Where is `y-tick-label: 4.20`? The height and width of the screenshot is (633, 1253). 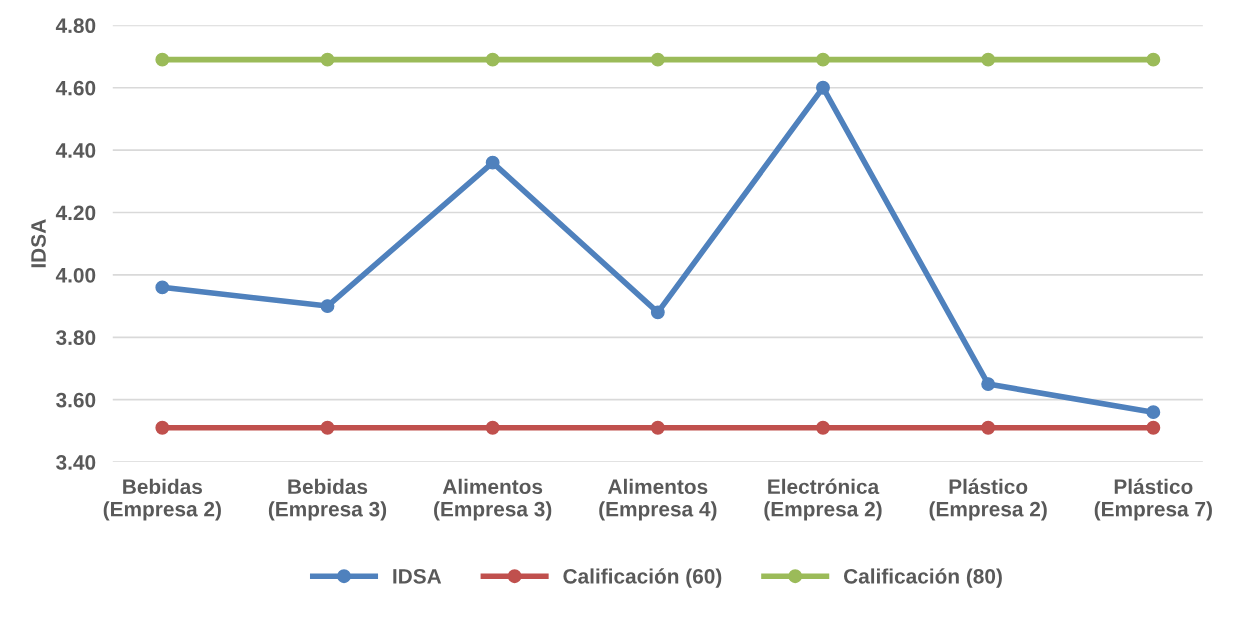 y-tick-label: 4.20 is located at coordinates (75, 213).